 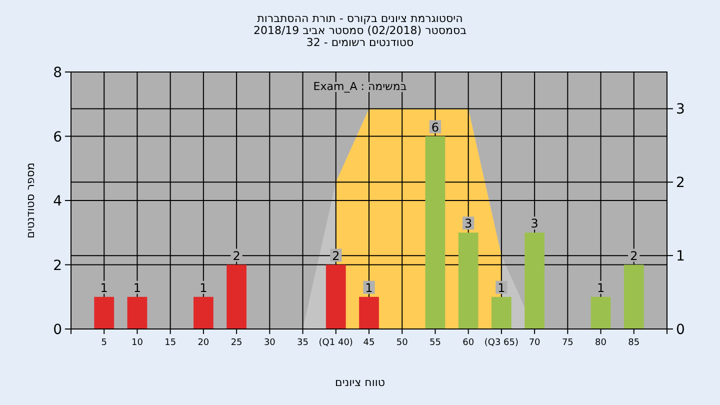 What do you see at coordinates (104, 343) in the screenshot?
I see `x-tick-label: 5` at bounding box center [104, 343].